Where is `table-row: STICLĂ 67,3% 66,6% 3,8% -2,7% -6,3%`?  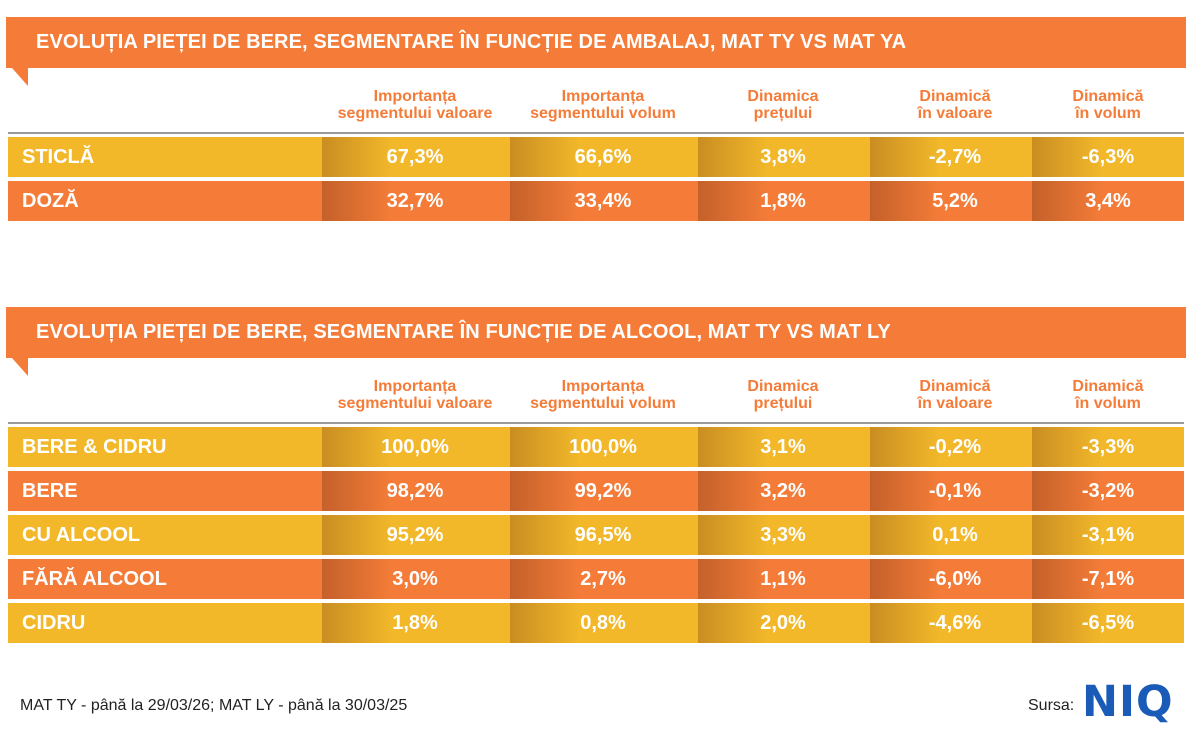
table-row: STICLĂ 67,3% 66,6% 3,8% -2,7% -6,3% is located at coordinates (596, 157).